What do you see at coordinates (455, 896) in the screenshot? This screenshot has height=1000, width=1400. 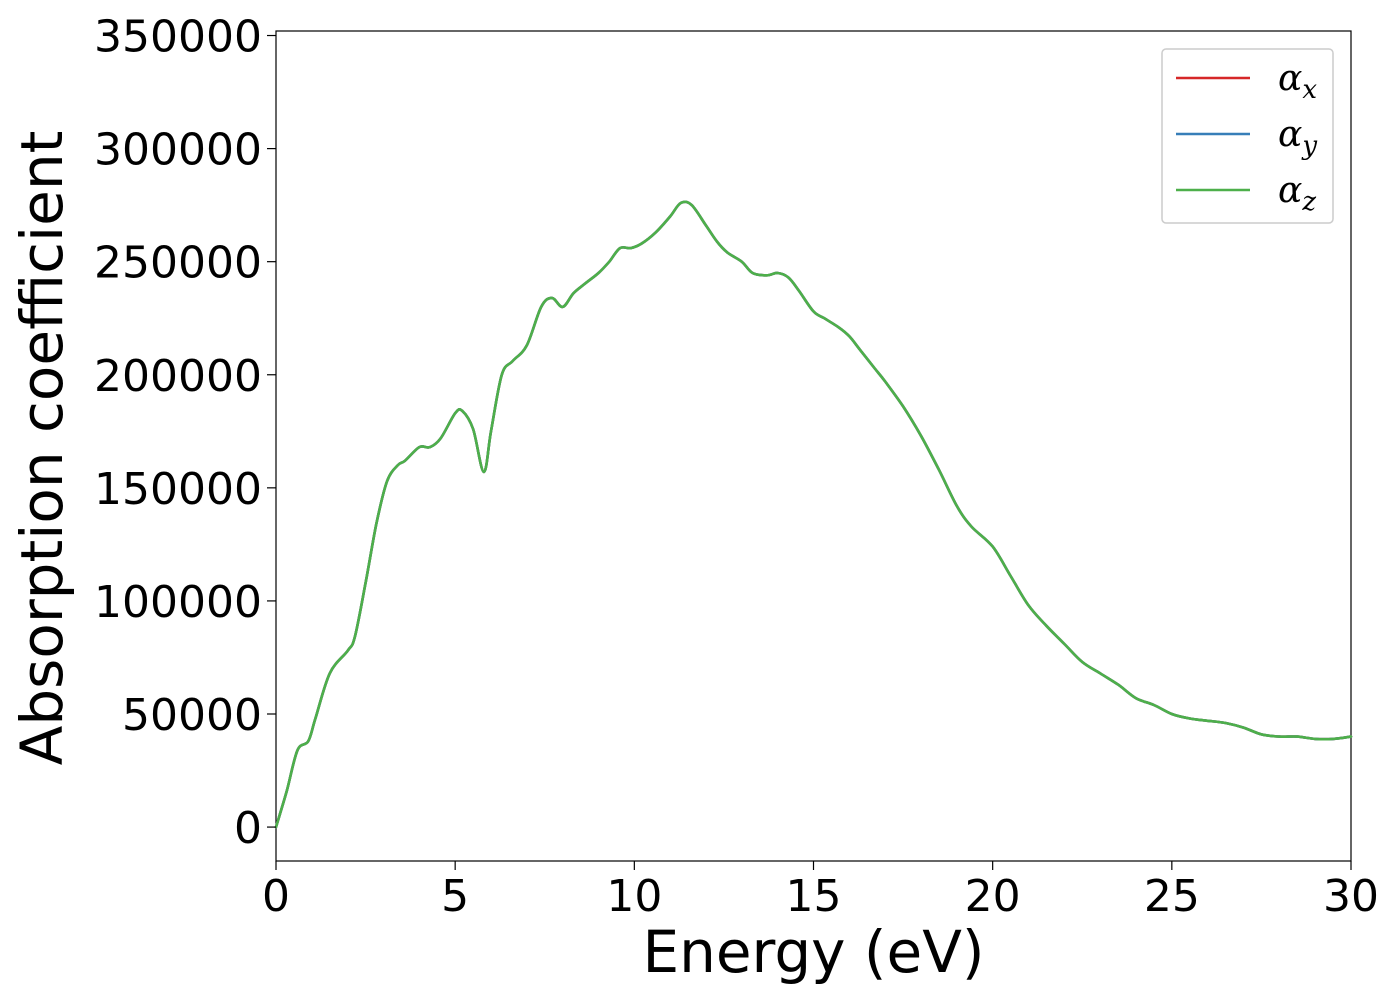 I see `x-tick-label: 5` at bounding box center [455, 896].